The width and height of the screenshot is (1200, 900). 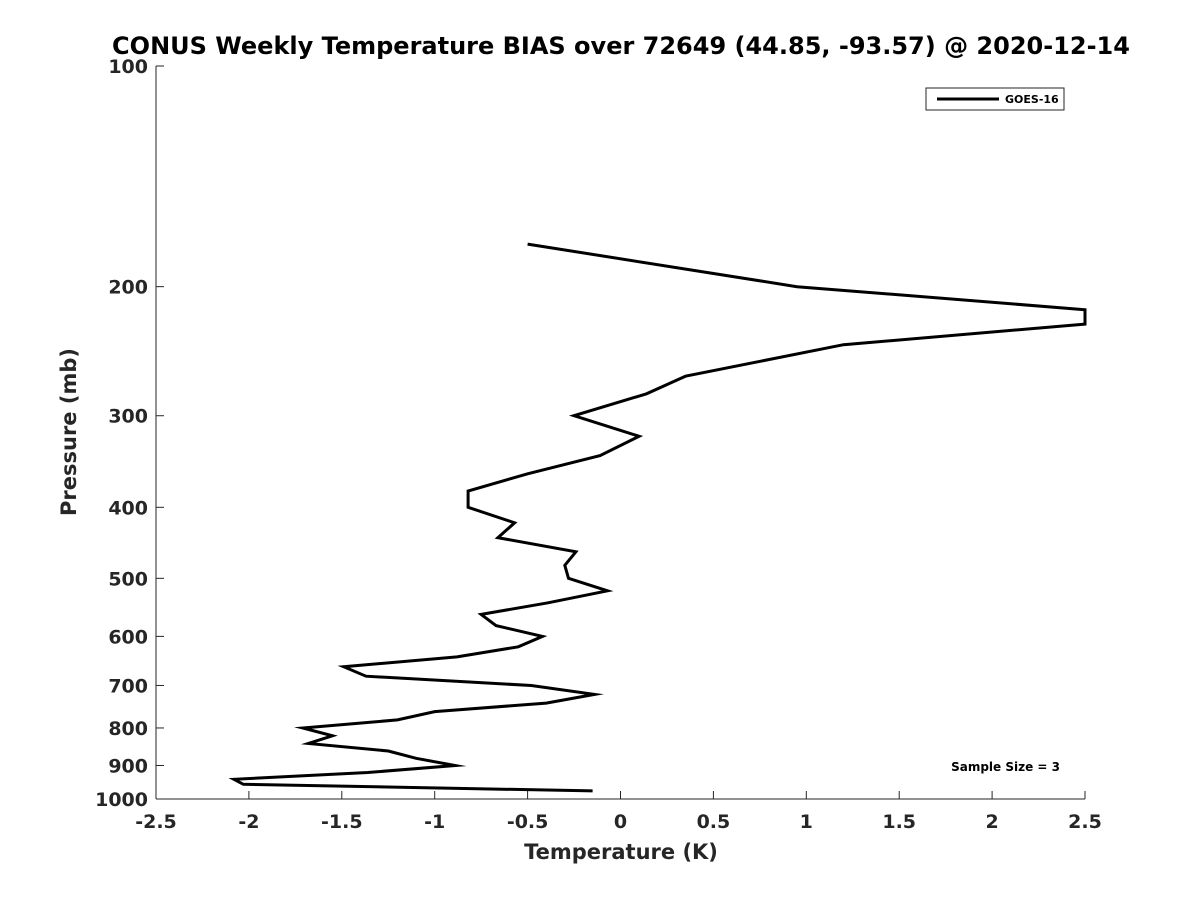 I want to click on x-tick-label: -2, so click(x=248, y=822).